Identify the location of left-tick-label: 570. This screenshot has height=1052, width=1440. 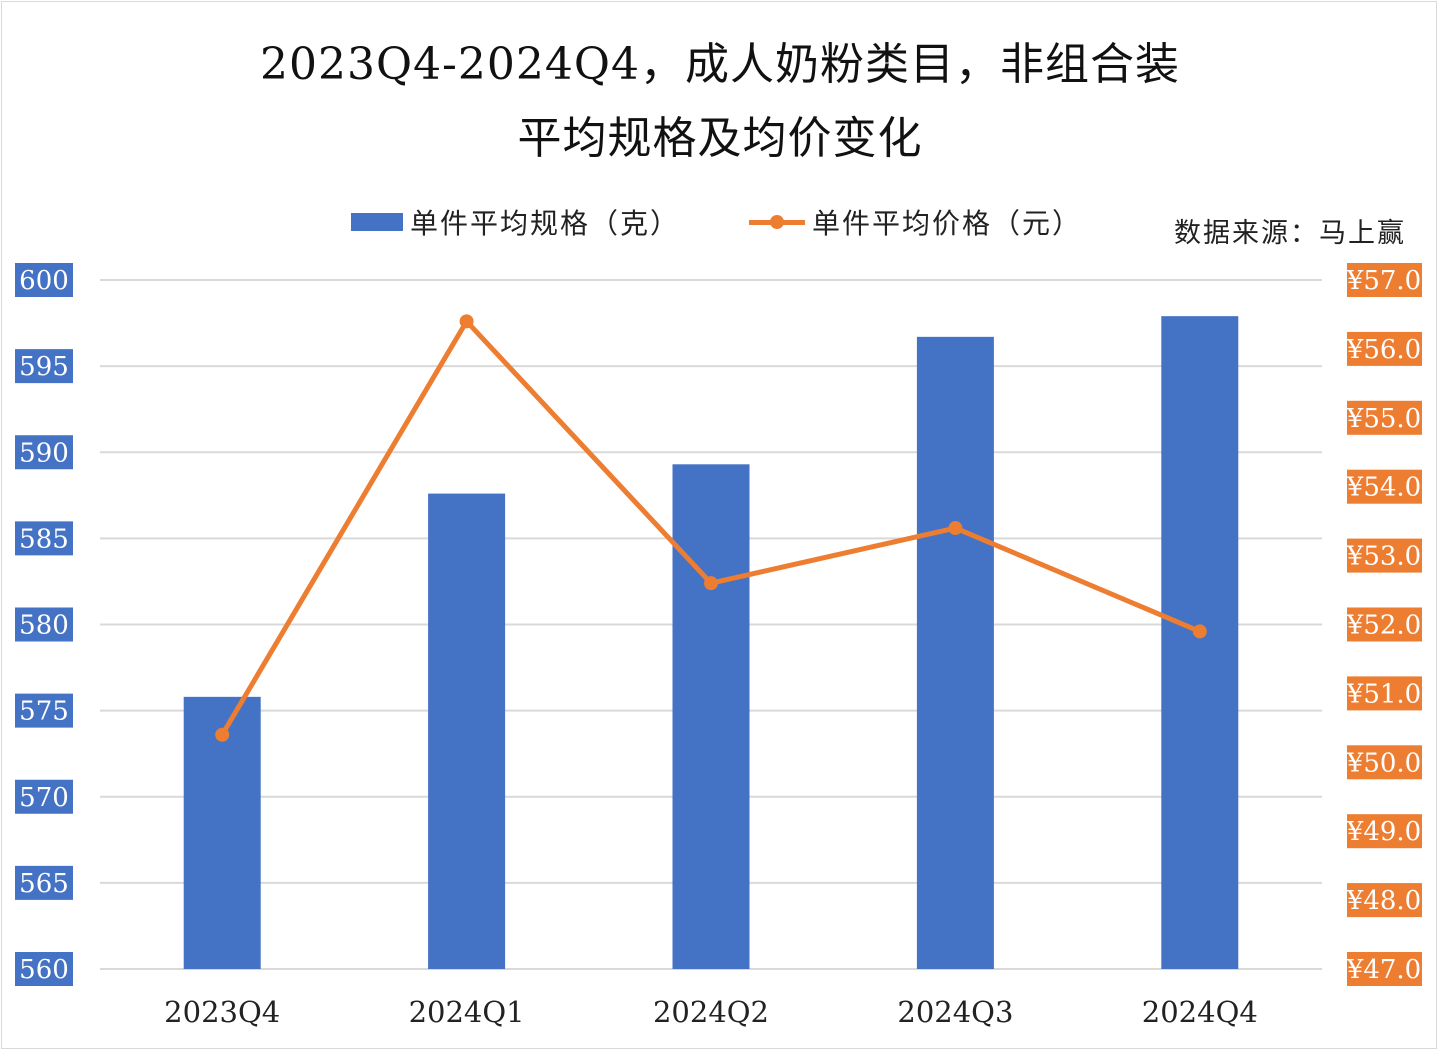
(44, 798).